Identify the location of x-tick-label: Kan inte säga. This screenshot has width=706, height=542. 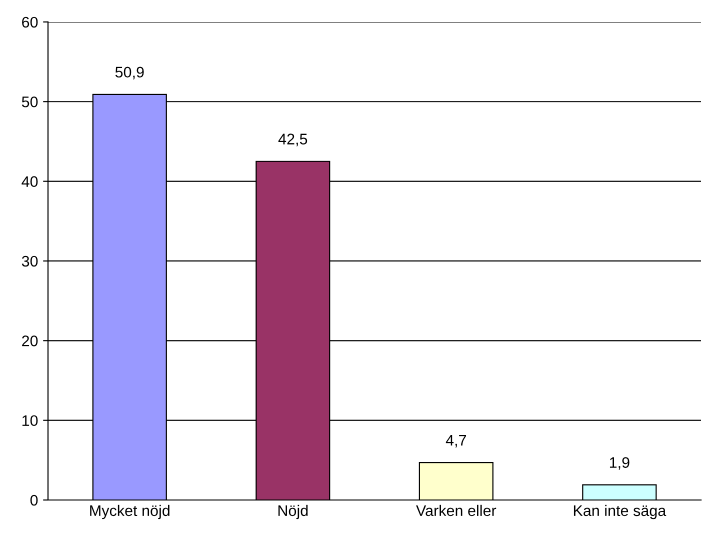
(620, 512).